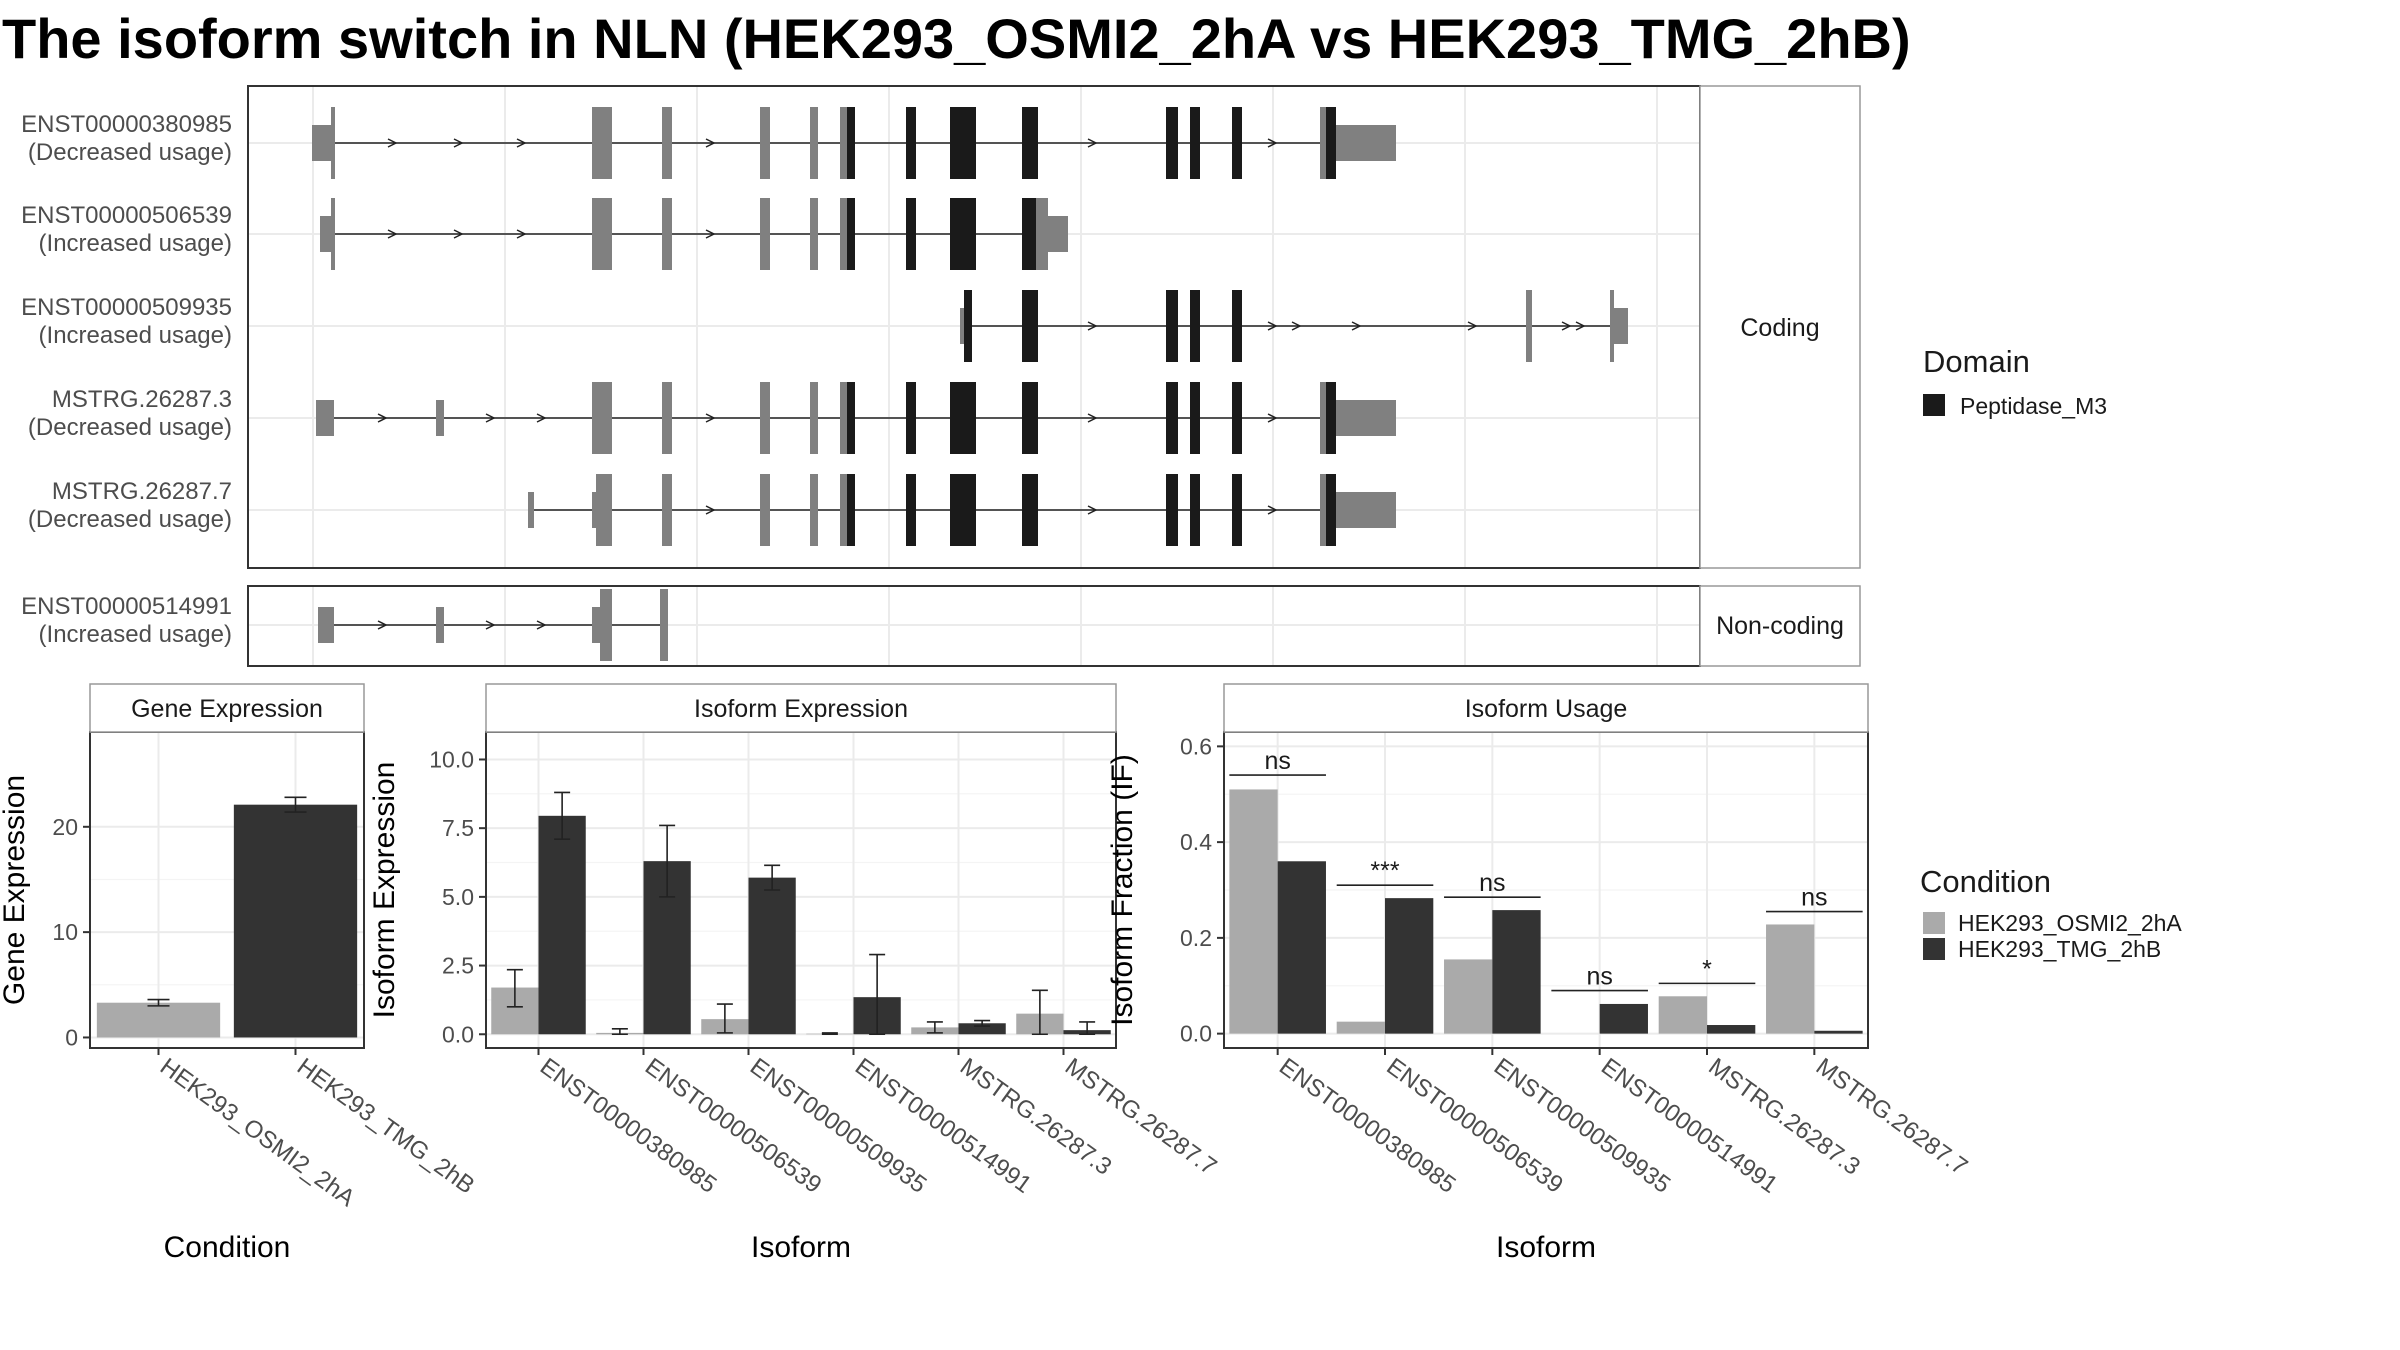 The height and width of the screenshot is (1350, 2400). Describe the element at coordinates (126, 606) in the screenshot. I see `transcript-id-label: ENST00000514991` at that location.